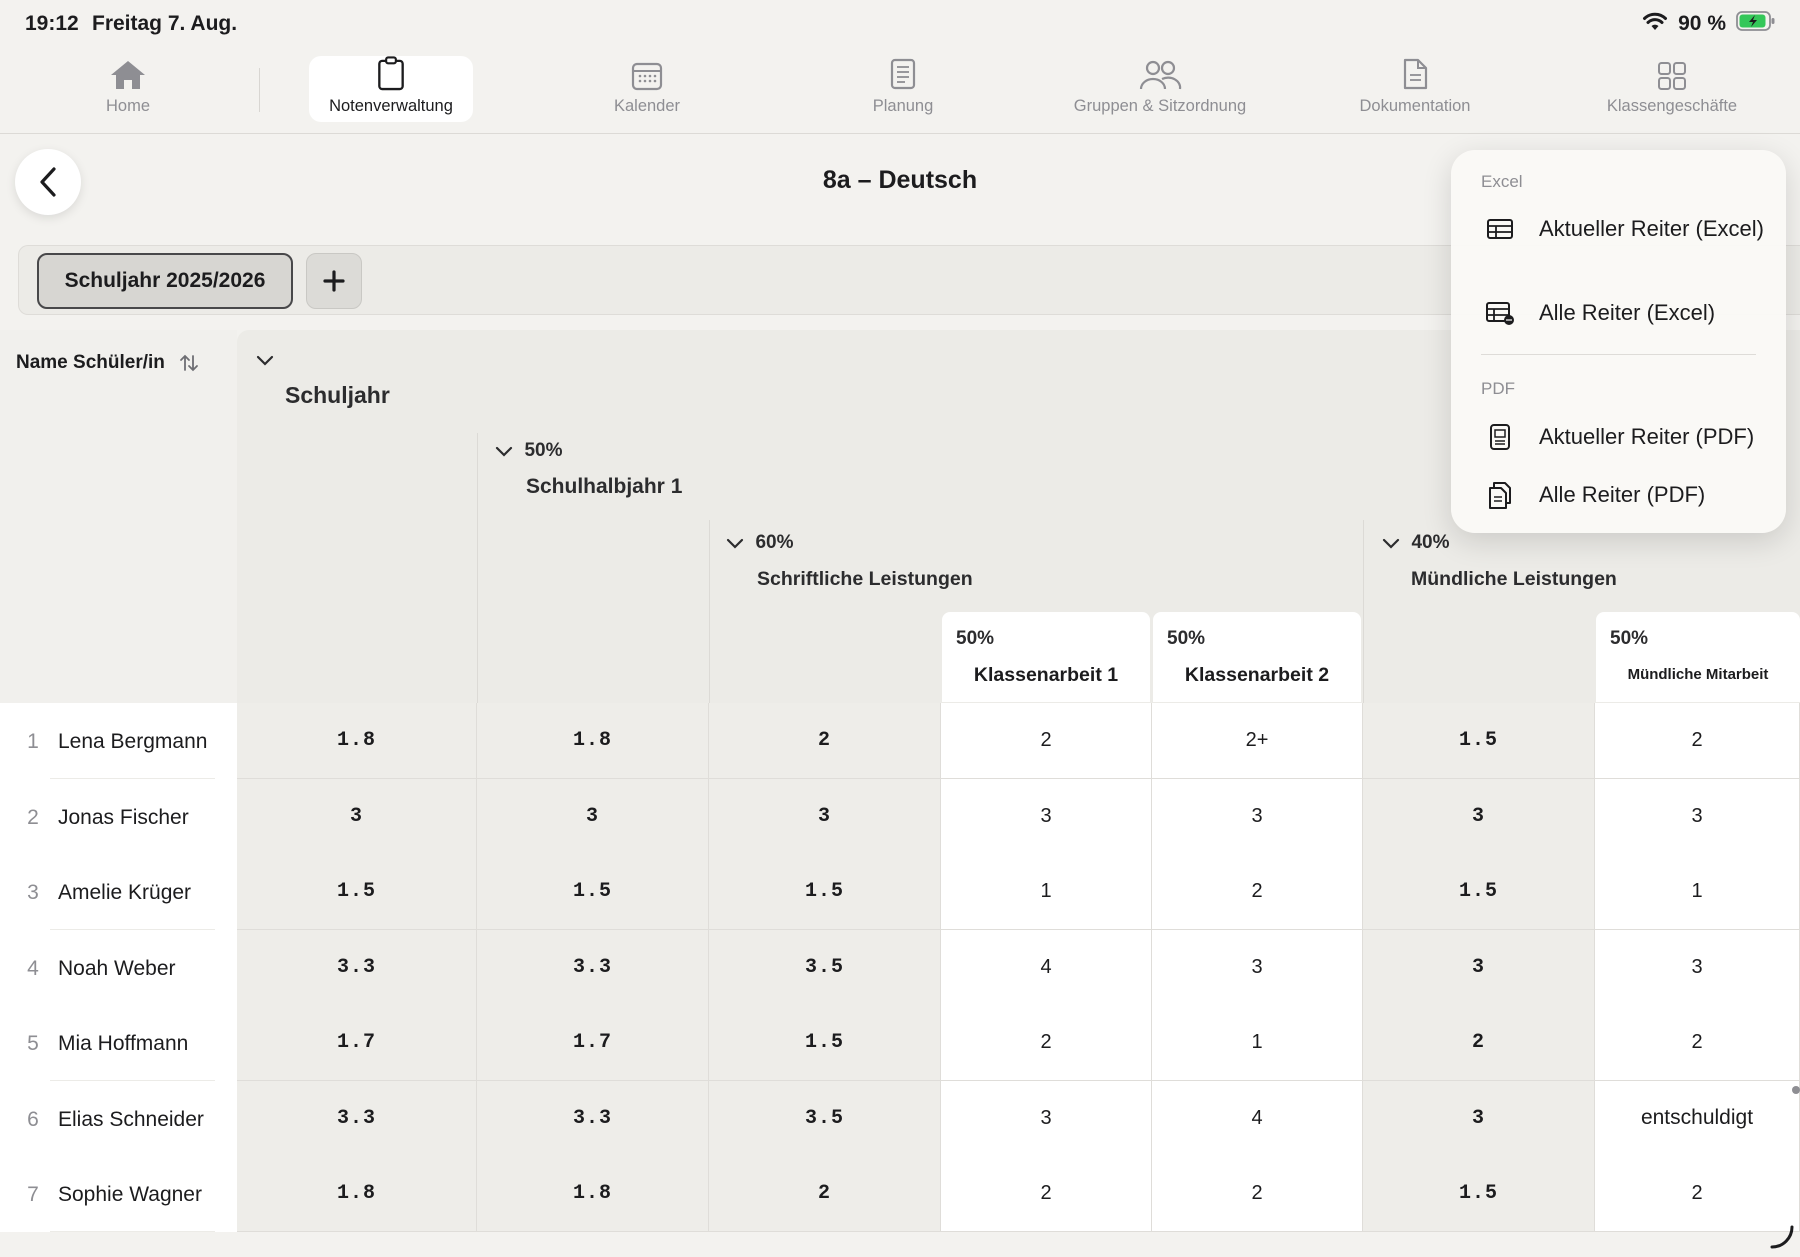 The image size is (1800, 1257). What do you see at coordinates (1500, 437) in the screenshot?
I see `pdf-document-icon` at bounding box center [1500, 437].